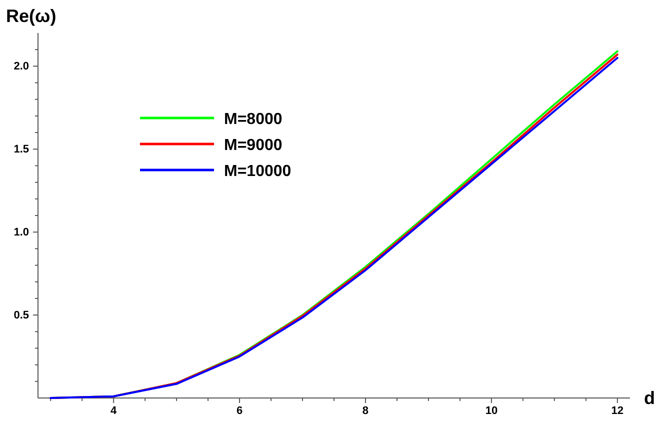 Image resolution: width=658 pixels, height=422 pixels. I want to click on y-tick-label: 2.0, so click(21, 66).